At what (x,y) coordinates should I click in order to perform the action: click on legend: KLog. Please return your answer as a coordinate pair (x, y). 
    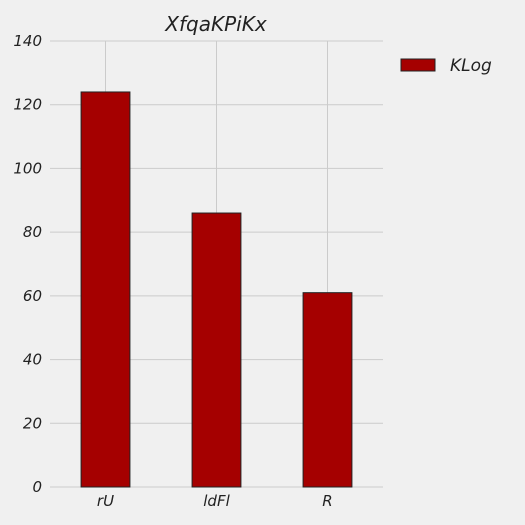
    Looking at the image, I should click on (446, 66).